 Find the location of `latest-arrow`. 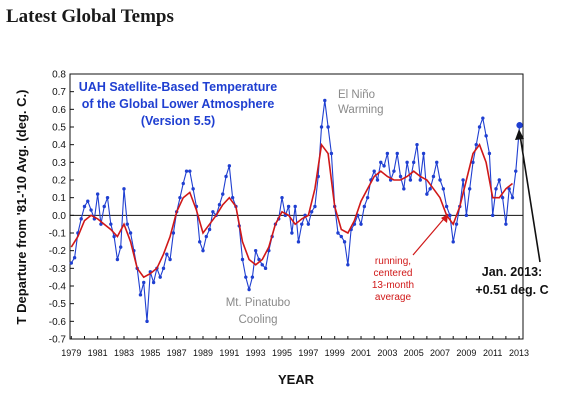

latest-arrow is located at coordinates (530, 198).